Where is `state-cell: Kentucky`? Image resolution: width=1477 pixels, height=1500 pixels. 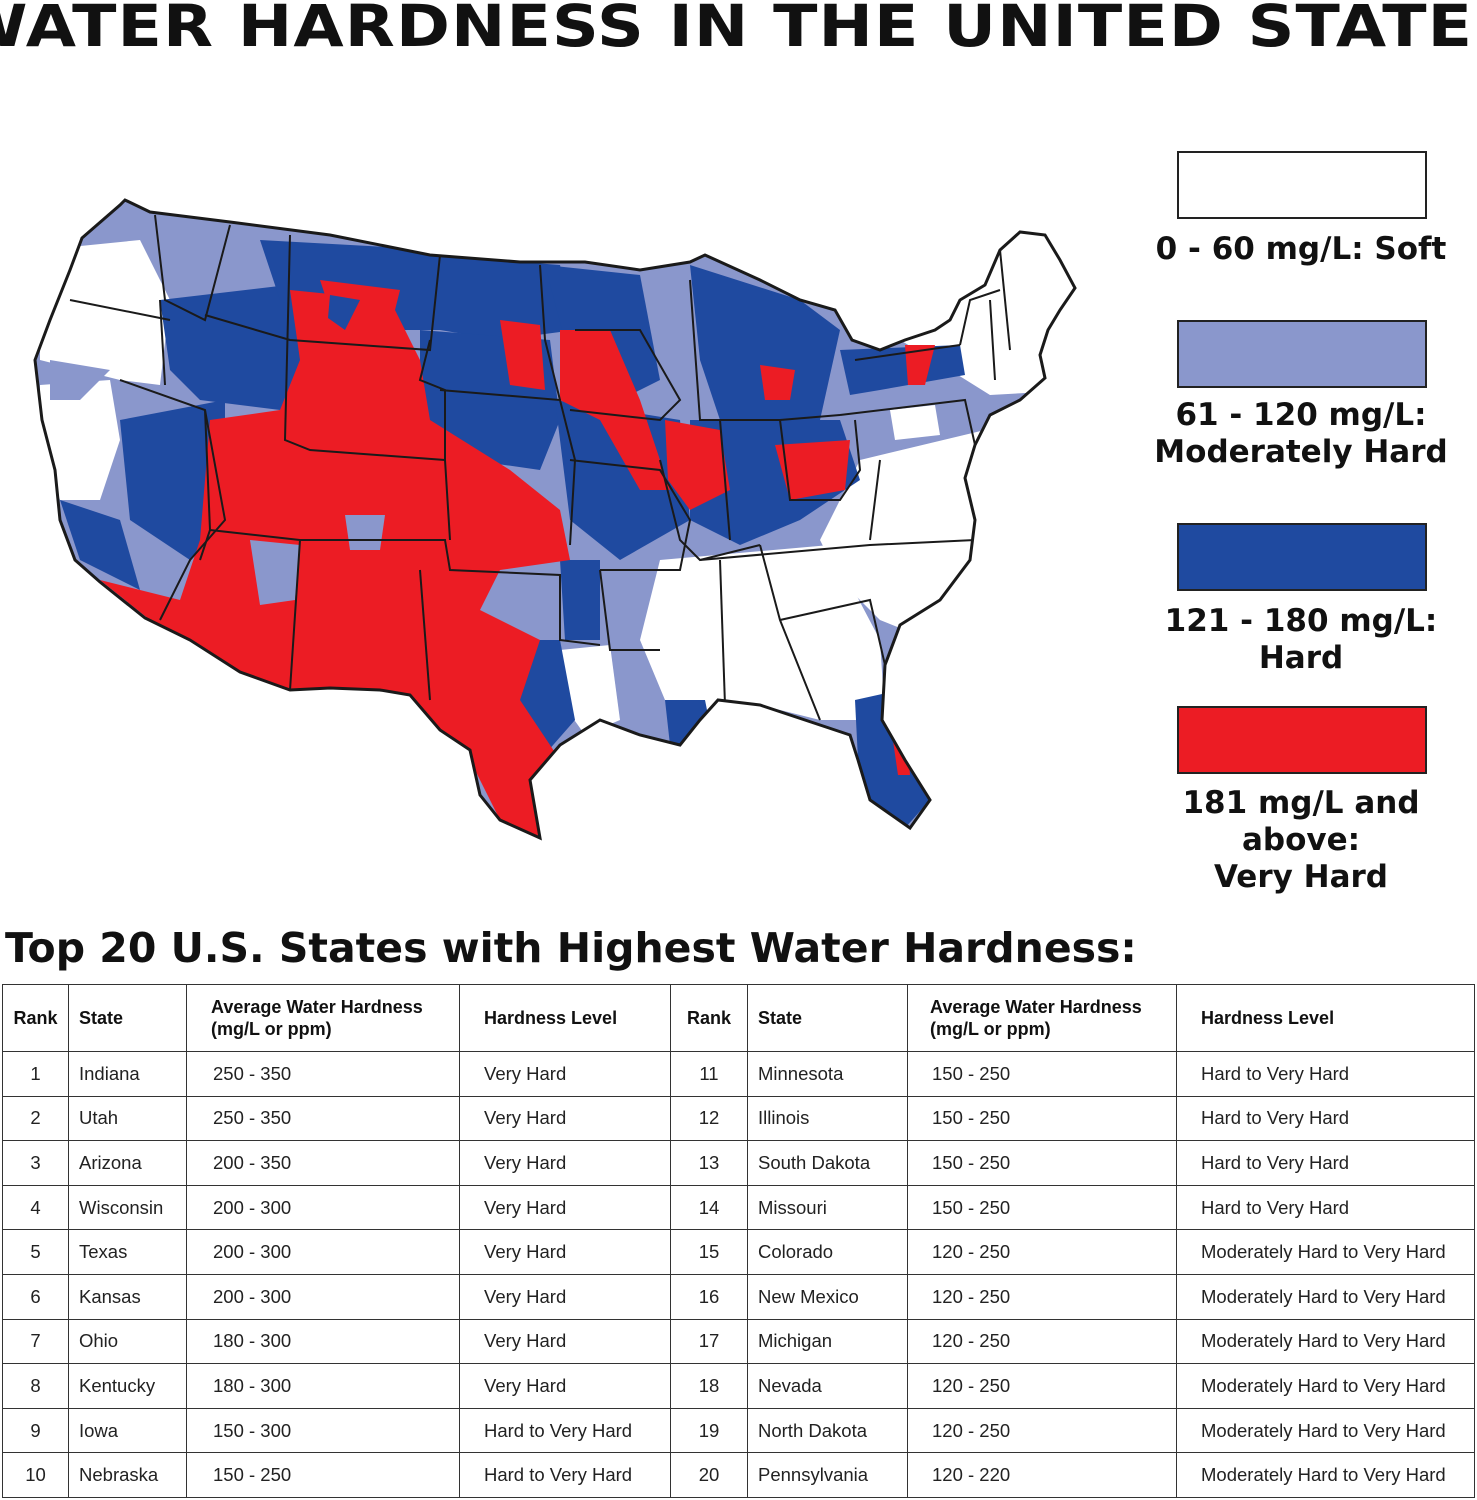
state-cell: Kentucky is located at coordinates (127, 1386).